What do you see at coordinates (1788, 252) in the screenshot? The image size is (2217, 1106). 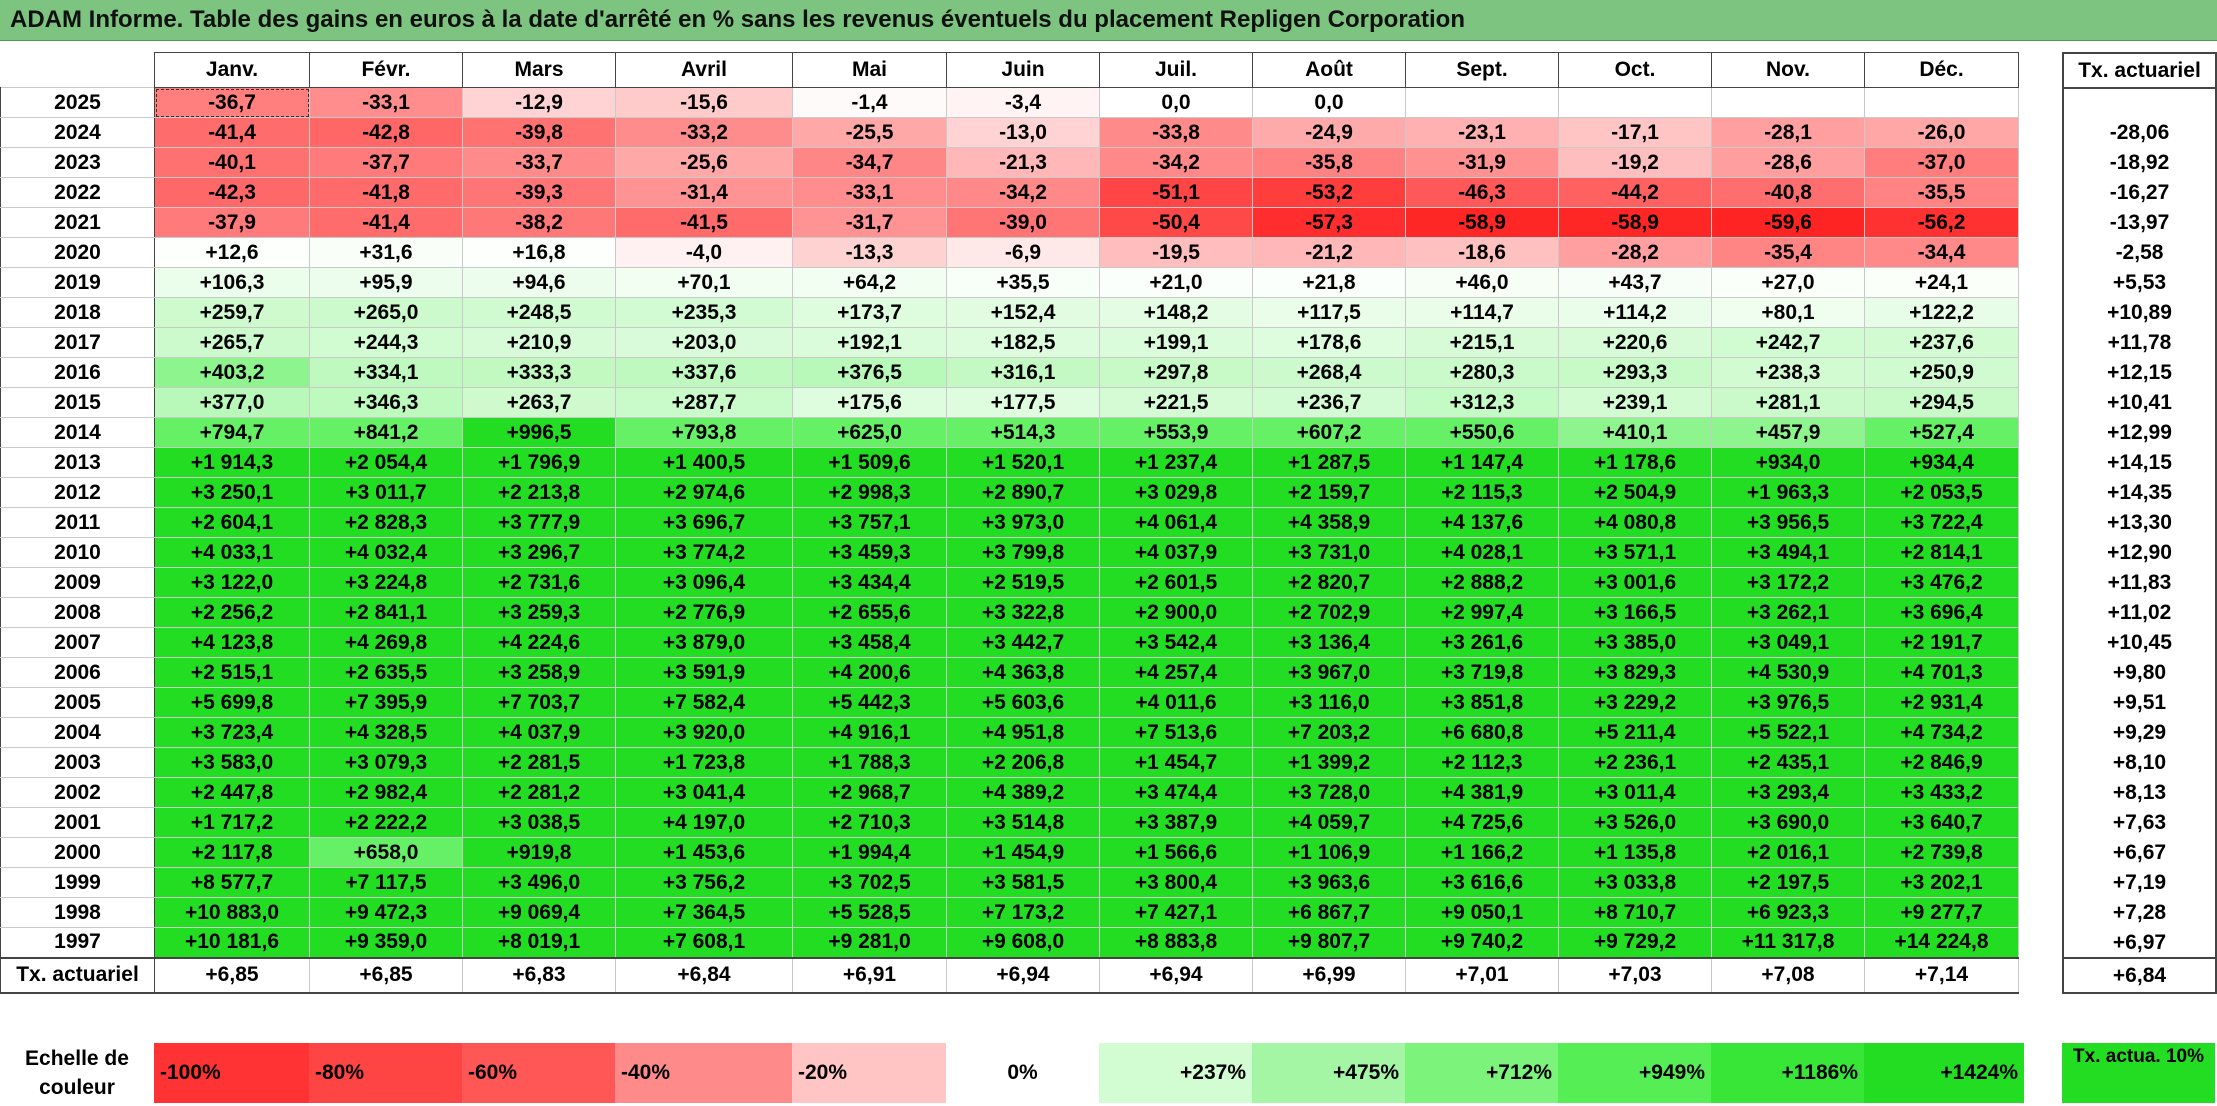 I see `gain-cell: -35,4` at bounding box center [1788, 252].